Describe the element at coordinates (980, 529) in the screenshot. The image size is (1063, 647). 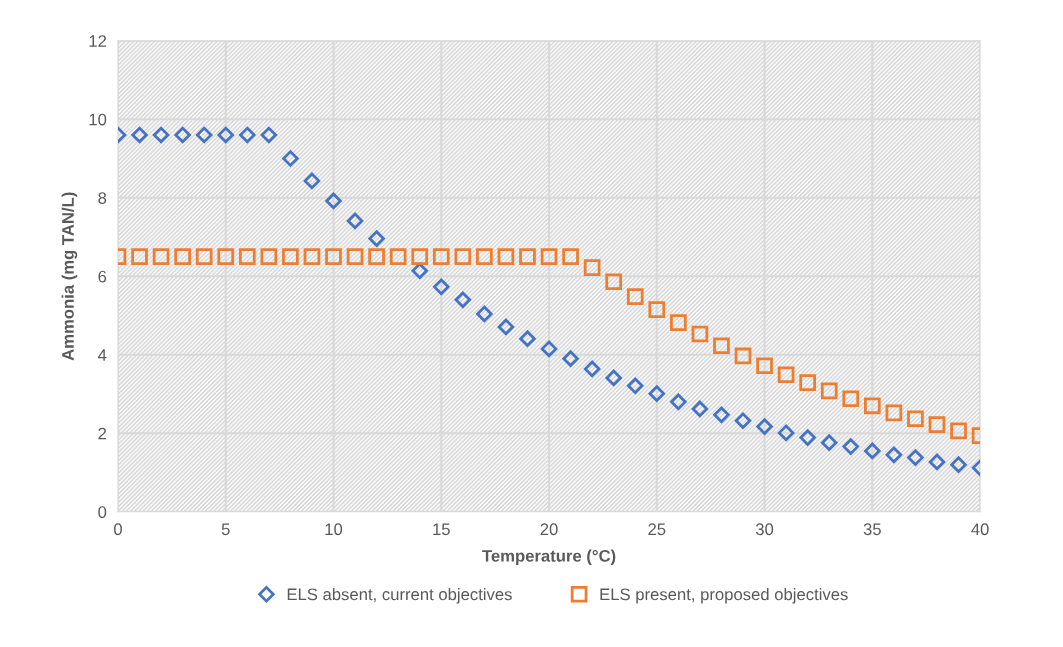
I see `x-tick-label: 40` at that location.